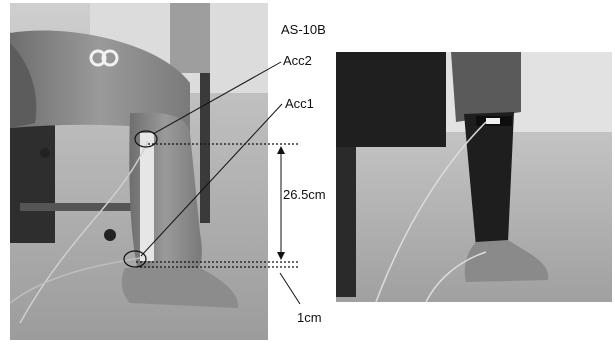 The width and height of the screenshot is (615, 345). What do you see at coordinates (303, 29) in the screenshot?
I see `sensor-label: AS-10B` at bounding box center [303, 29].